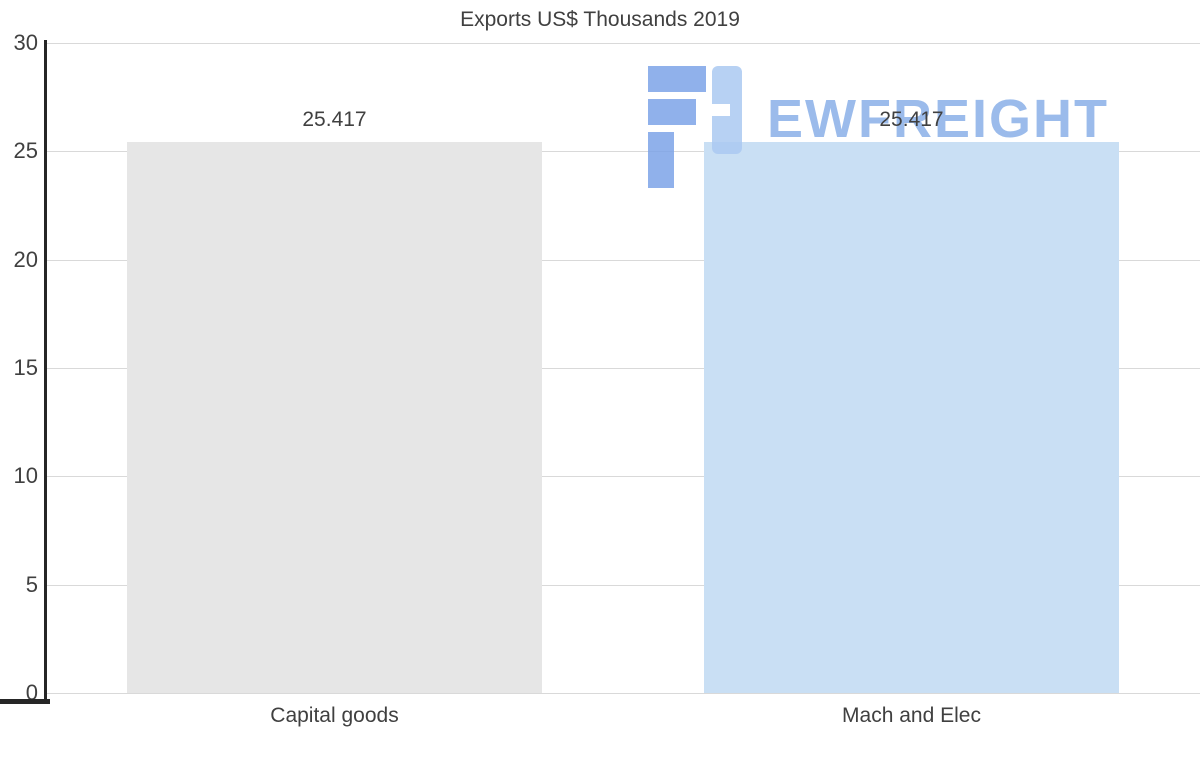  I want to click on y-tick-label: 20, so click(25, 259).